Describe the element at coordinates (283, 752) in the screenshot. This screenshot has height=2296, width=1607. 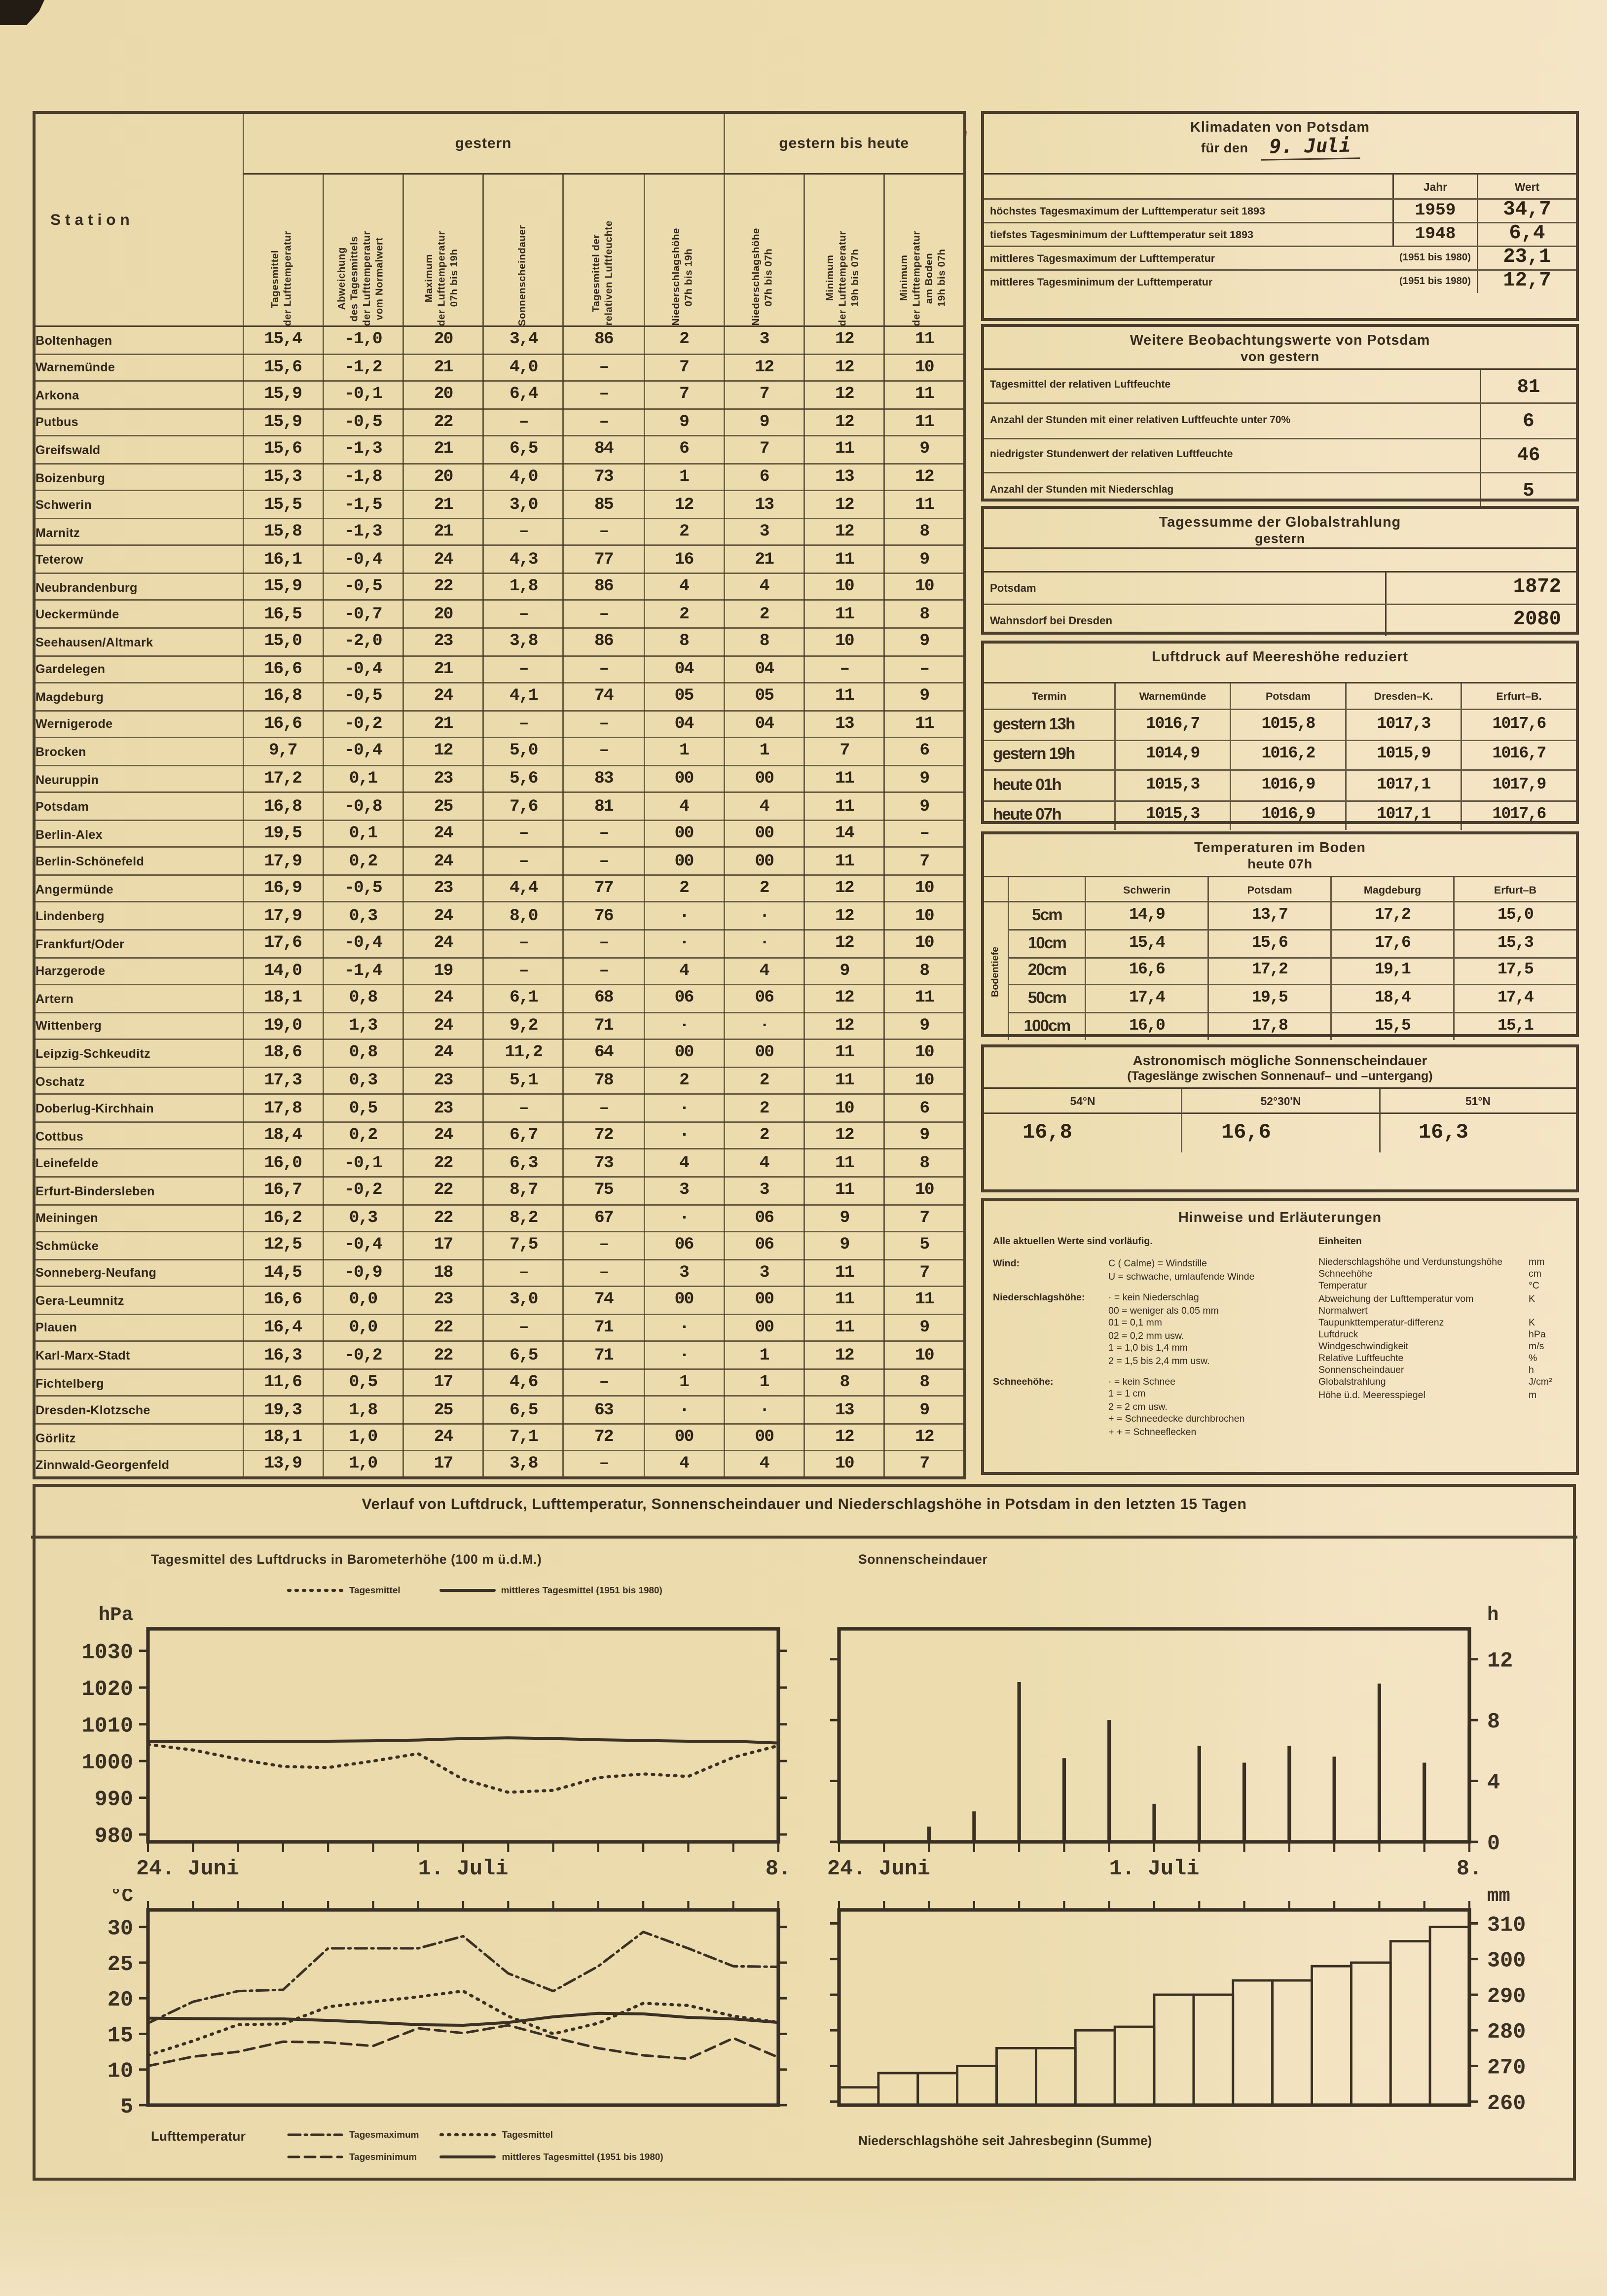
I see `station-value: 9,7` at that location.